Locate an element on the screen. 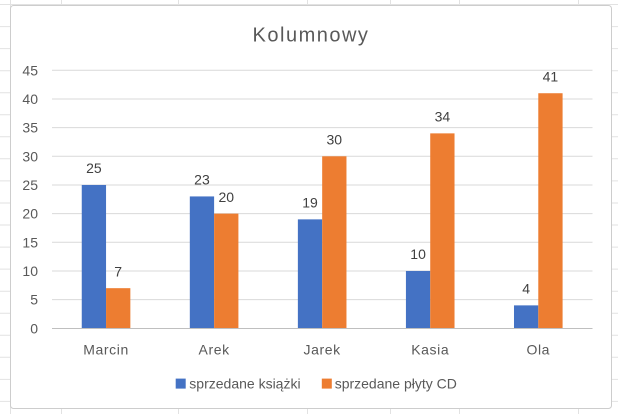 The width and height of the screenshot is (618, 414). svg-text: Jarek is located at coordinates (323, 350).